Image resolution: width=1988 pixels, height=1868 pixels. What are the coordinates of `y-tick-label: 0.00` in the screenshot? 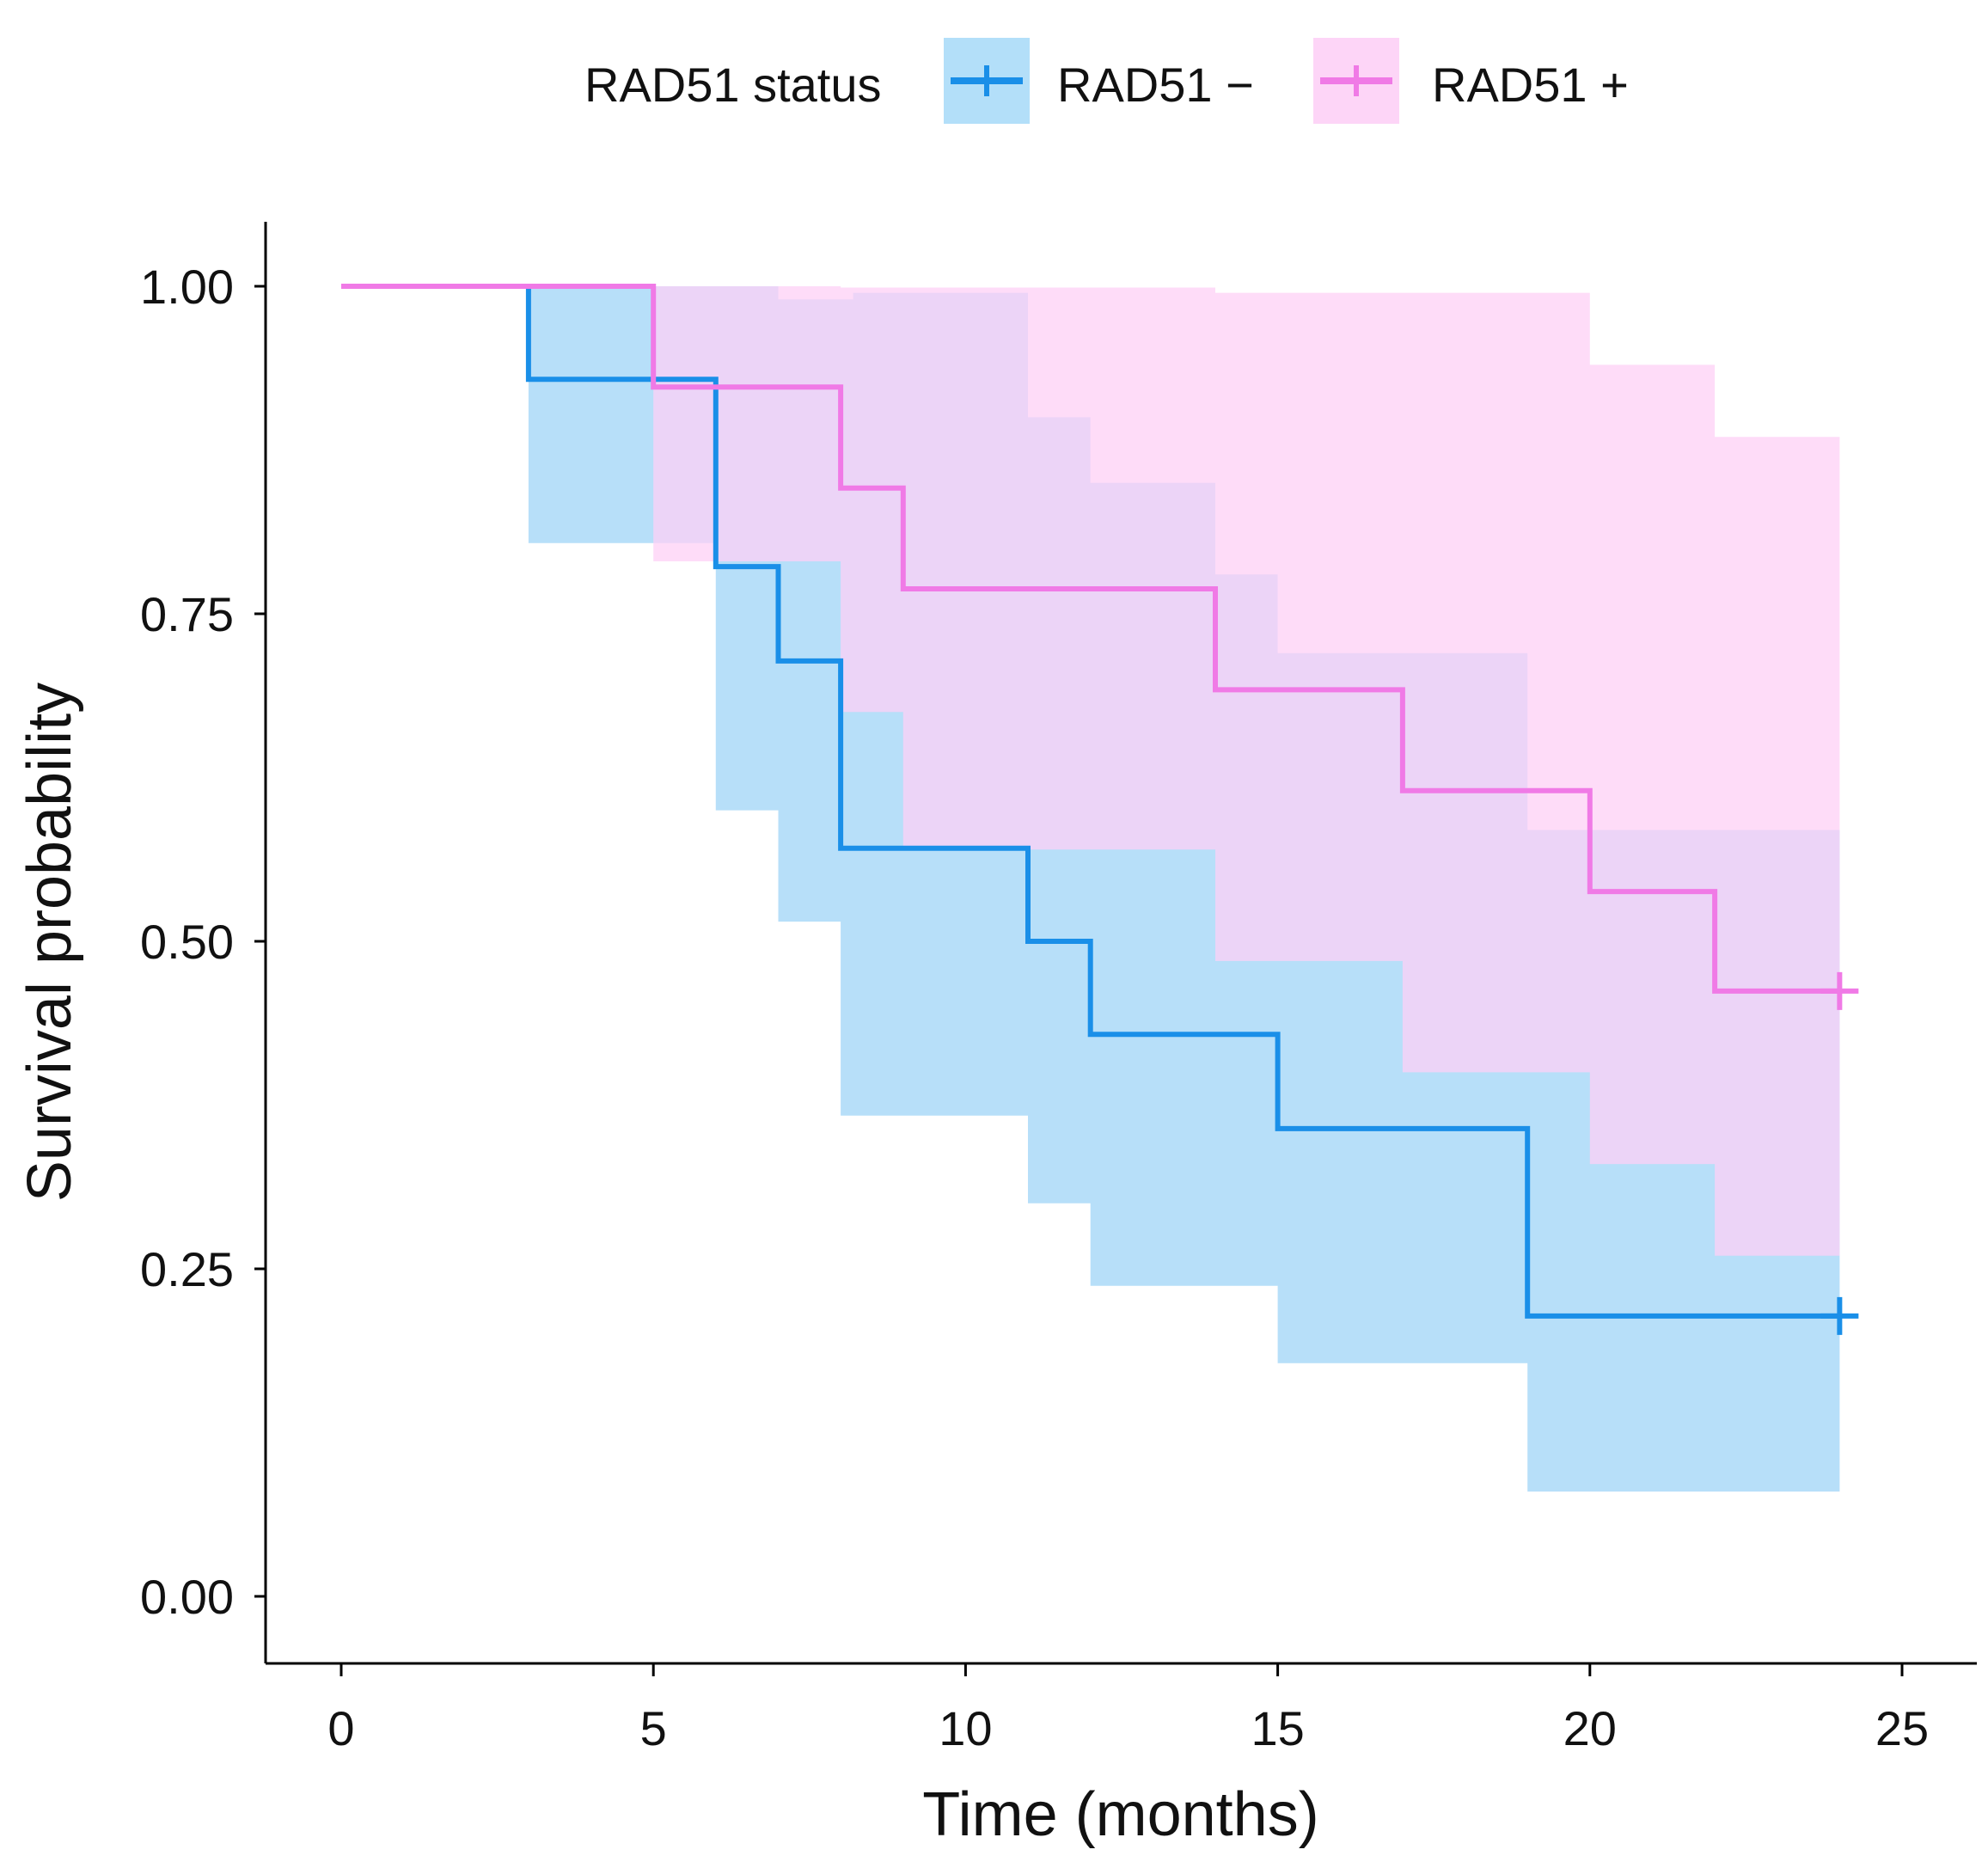 It's located at (187, 1597).